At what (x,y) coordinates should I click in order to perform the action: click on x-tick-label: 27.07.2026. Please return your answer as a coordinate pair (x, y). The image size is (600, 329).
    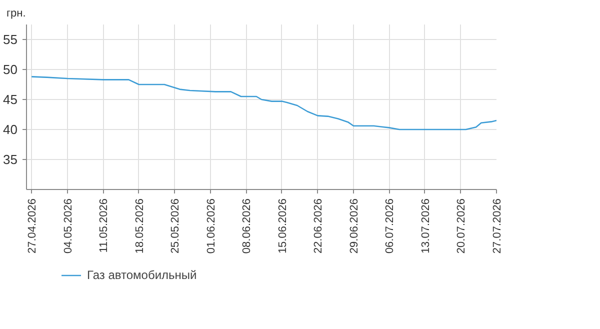
    Looking at the image, I should click on (498, 226).